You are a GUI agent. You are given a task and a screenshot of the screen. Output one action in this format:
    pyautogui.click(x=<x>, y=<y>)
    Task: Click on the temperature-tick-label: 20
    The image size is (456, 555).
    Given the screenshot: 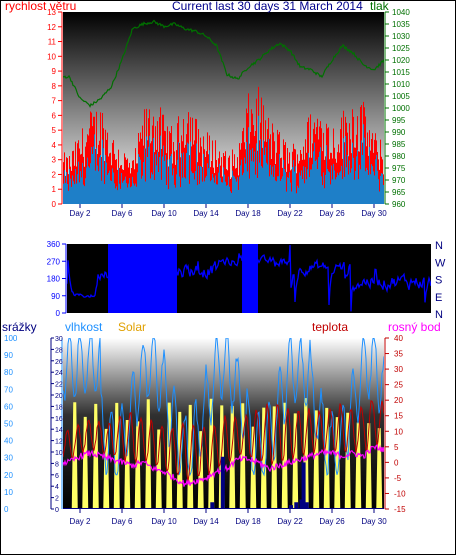 What is the action you would take?
    pyautogui.click(x=398, y=400)
    